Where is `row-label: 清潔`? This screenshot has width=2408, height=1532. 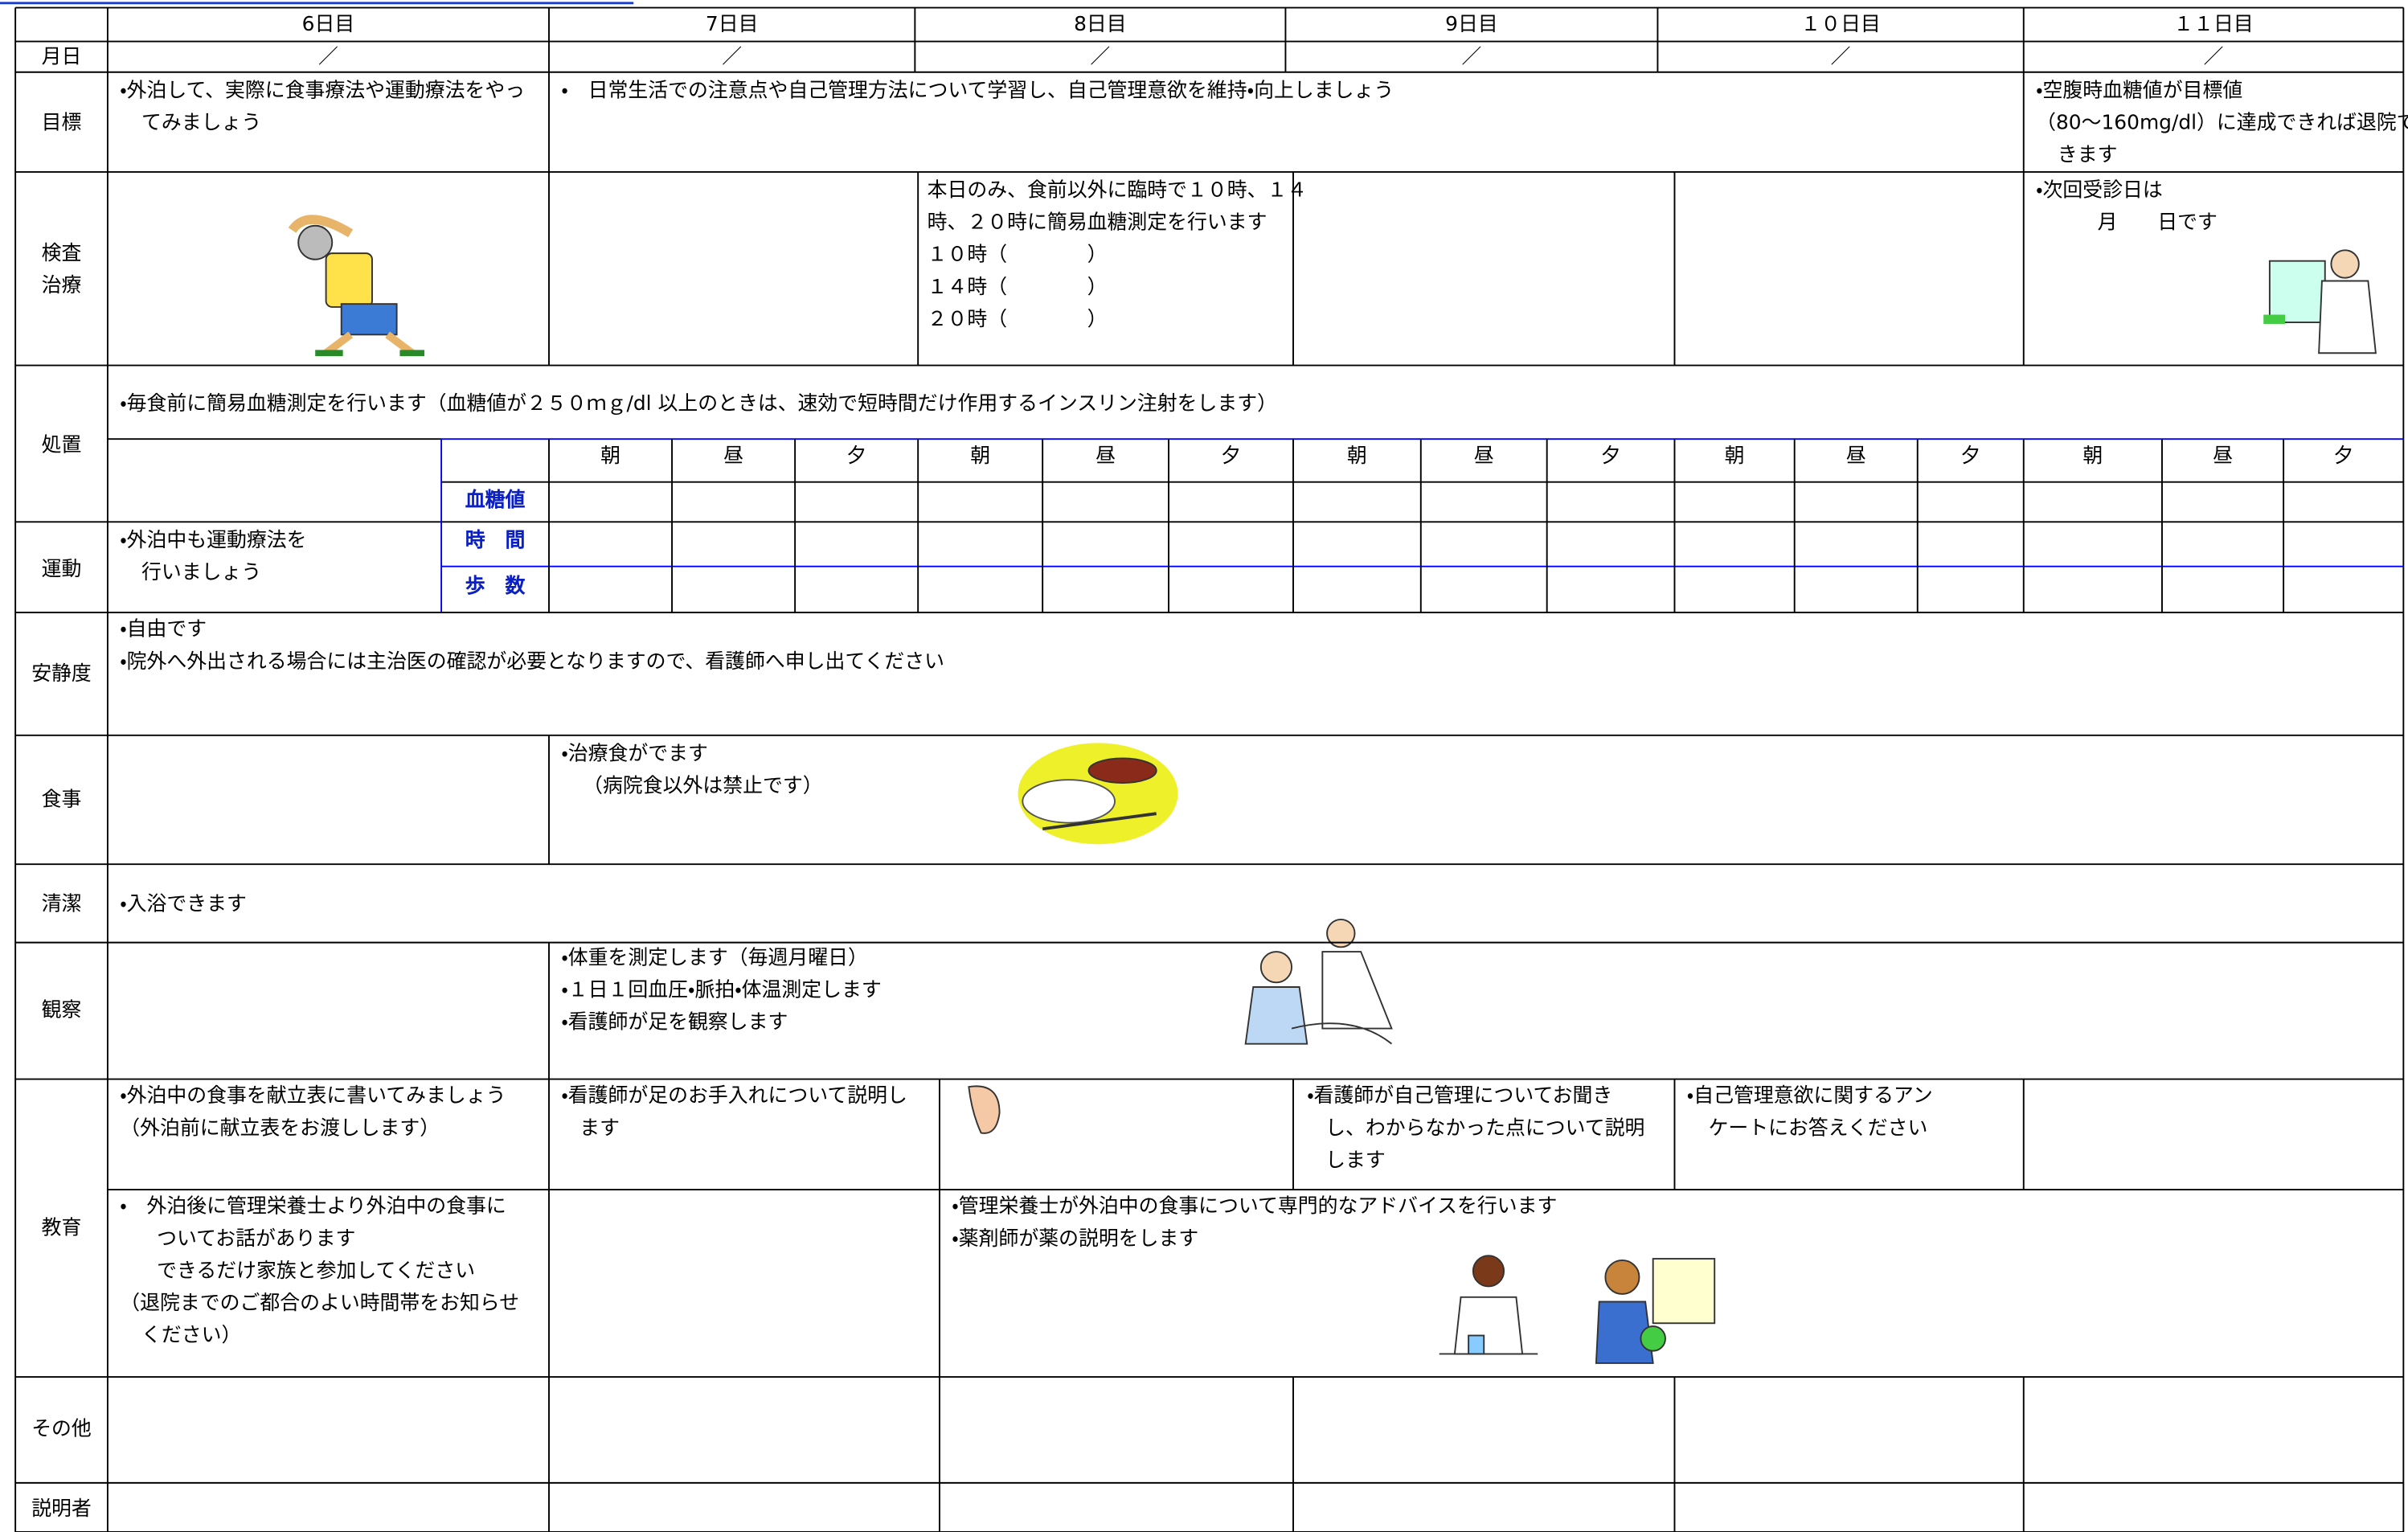
row-label: 清潔 is located at coordinates (61, 905).